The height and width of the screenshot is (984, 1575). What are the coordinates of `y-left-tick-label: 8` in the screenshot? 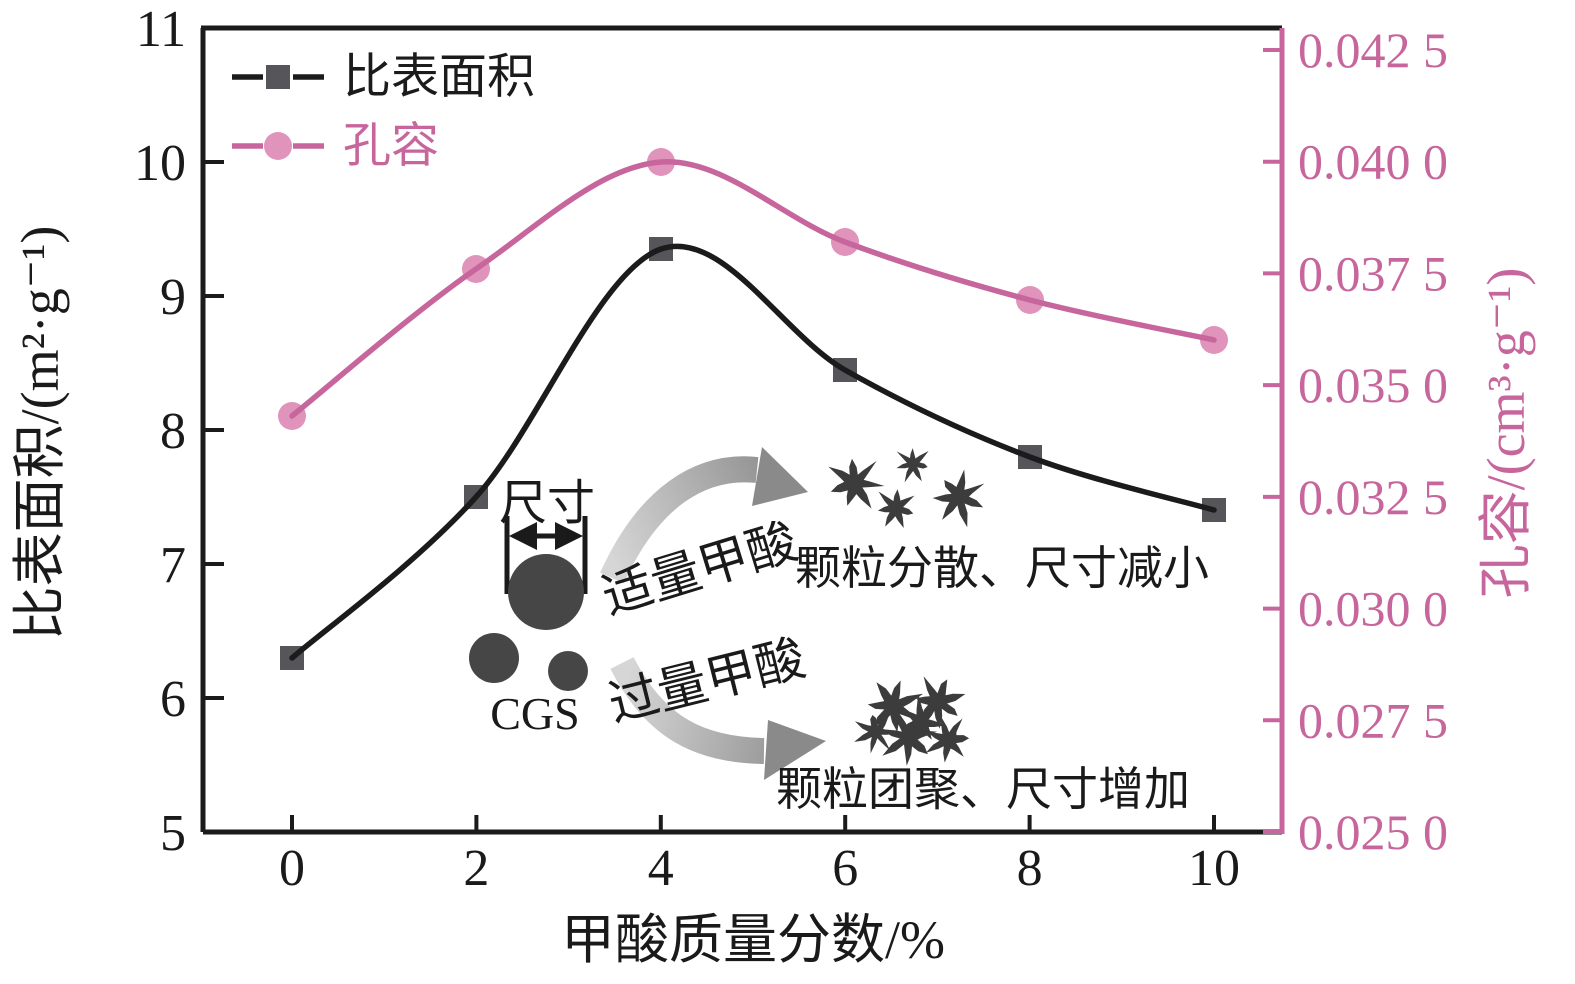 It's located at (173, 431).